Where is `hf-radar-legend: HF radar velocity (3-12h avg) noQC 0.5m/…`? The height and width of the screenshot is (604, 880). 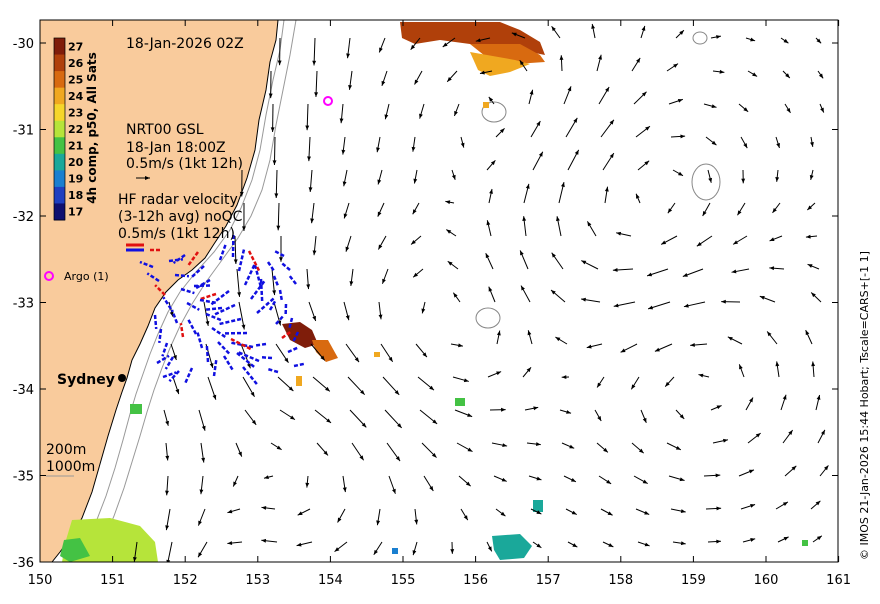
hf-radar-legend: HF radar velocity (3-12h avg) noQC 0.5m/… is located at coordinates (180, 221).